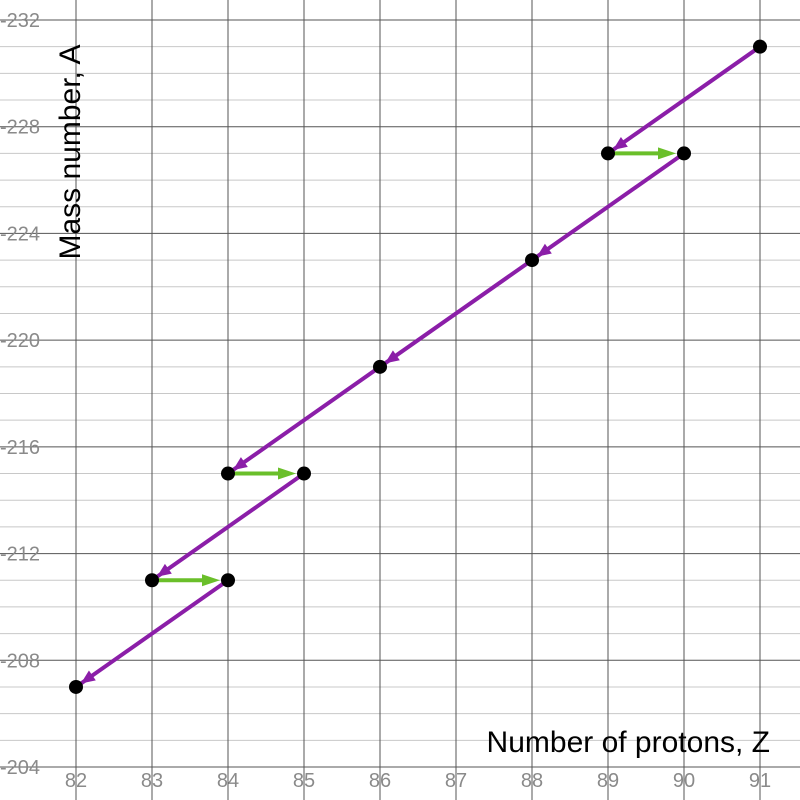 This screenshot has height=800, width=800. What do you see at coordinates (608, 781) in the screenshot?
I see `x-tick-label: 89` at bounding box center [608, 781].